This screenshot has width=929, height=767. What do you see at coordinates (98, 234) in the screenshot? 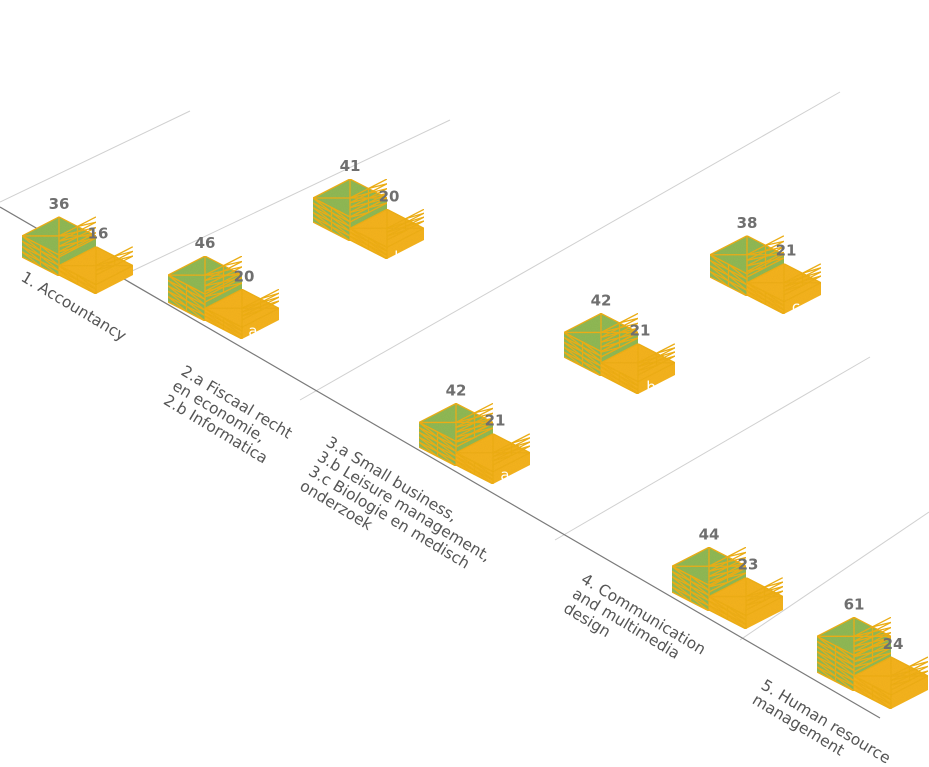
I see `value-label-part: 16` at bounding box center [98, 234].